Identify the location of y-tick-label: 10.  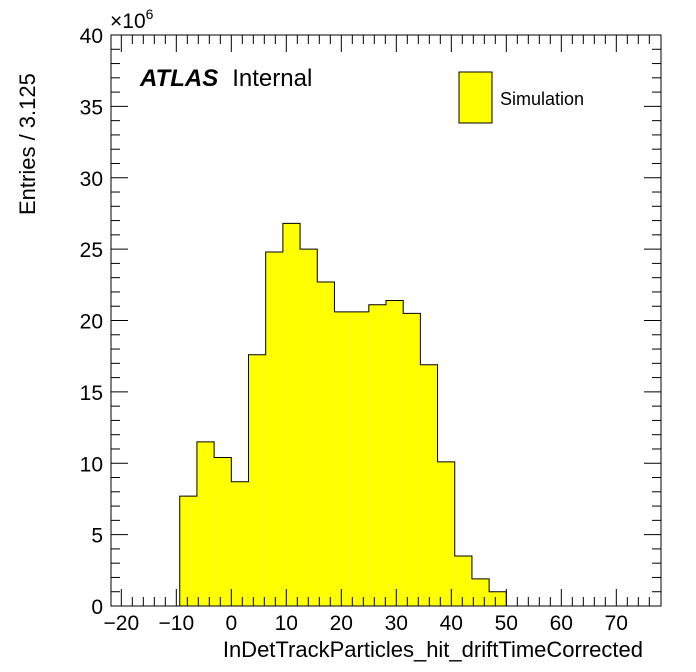
(91, 464).